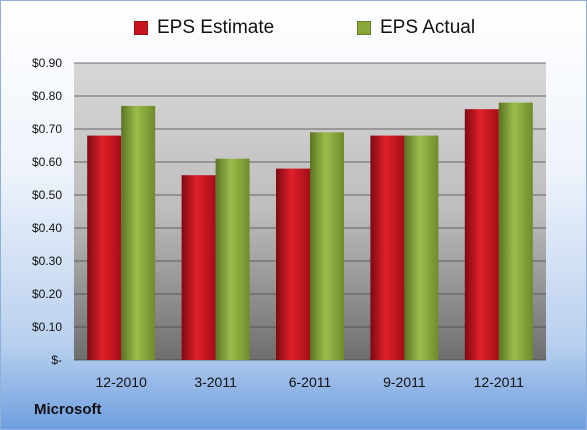 The image size is (587, 430). What do you see at coordinates (215, 382) in the screenshot?
I see `x-tick-label: 3-2011` at bounding box center [215, 382].